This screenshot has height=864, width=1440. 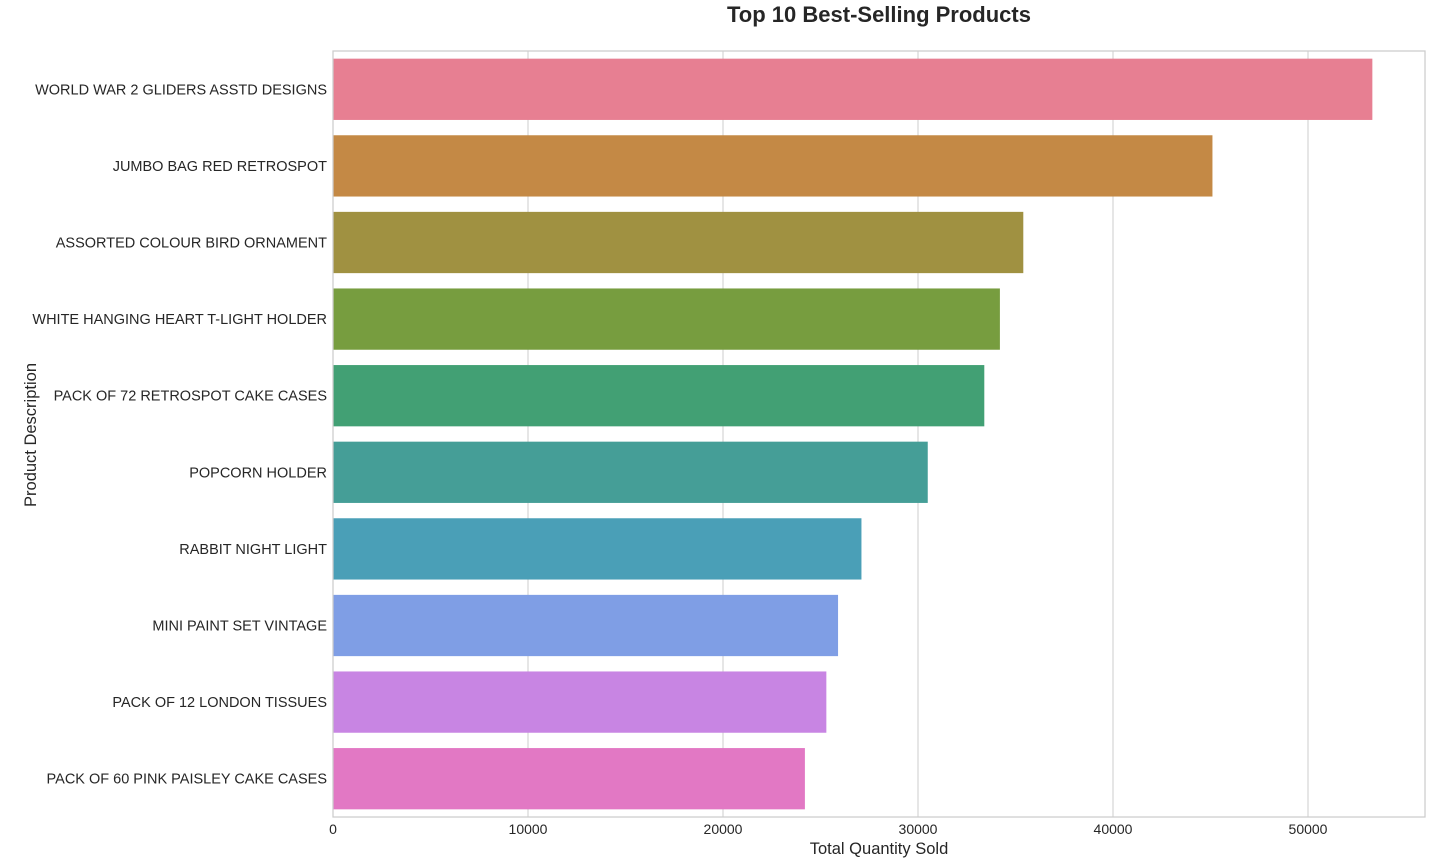 I want to click on x-axis-label: Total Quantity Sold, so click(x=879, y=849).